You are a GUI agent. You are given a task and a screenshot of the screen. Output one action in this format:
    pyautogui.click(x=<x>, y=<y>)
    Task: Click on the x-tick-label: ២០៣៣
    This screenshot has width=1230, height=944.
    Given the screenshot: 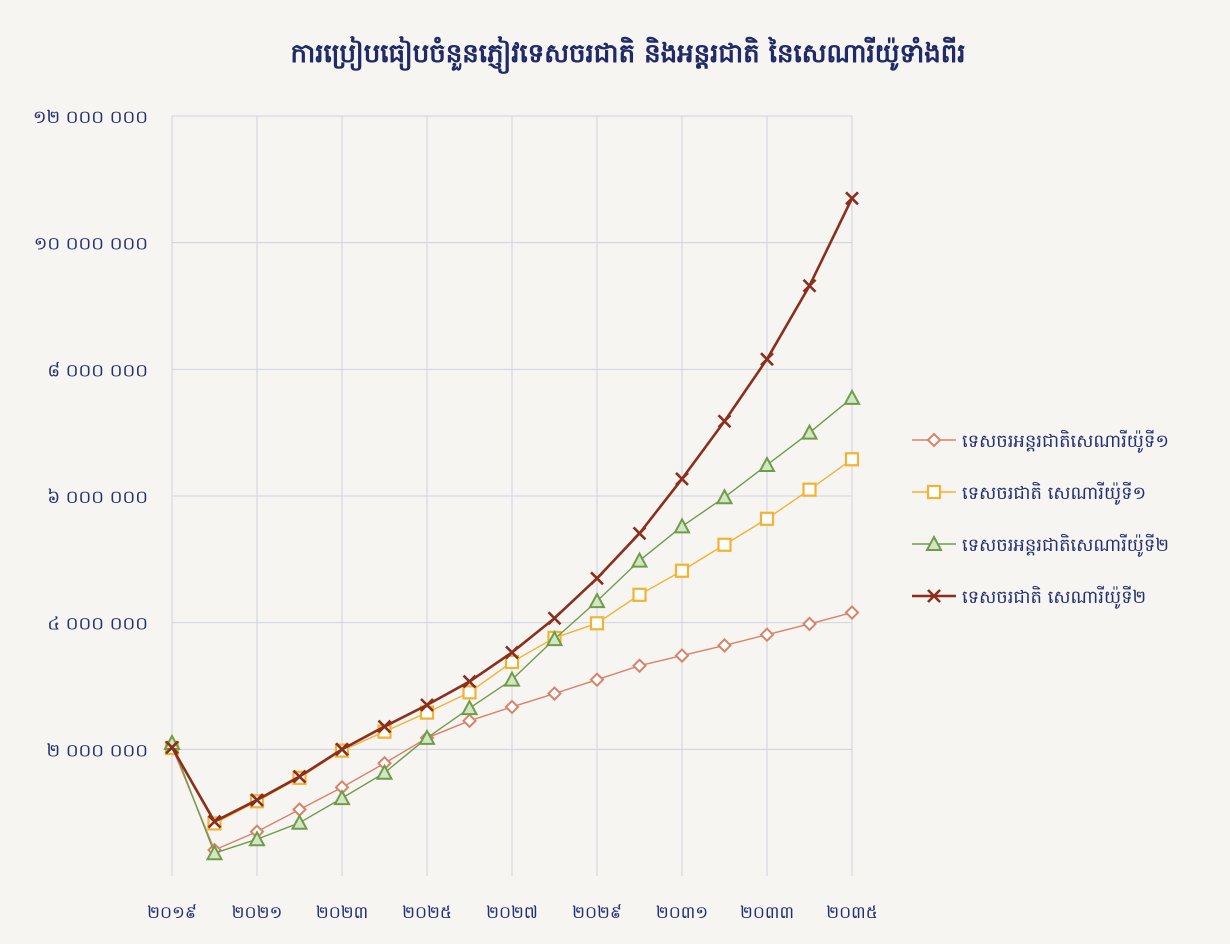 What is the action you would take?
    pyautogui.click(x=767, y=913)
    